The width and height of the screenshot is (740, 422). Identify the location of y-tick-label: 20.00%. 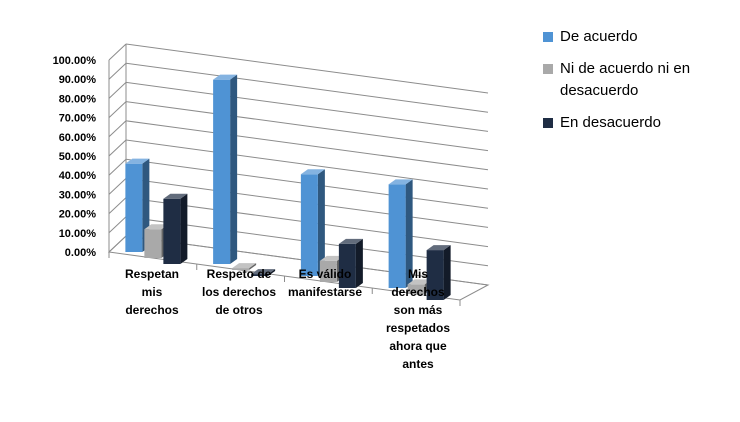
(78, 215).